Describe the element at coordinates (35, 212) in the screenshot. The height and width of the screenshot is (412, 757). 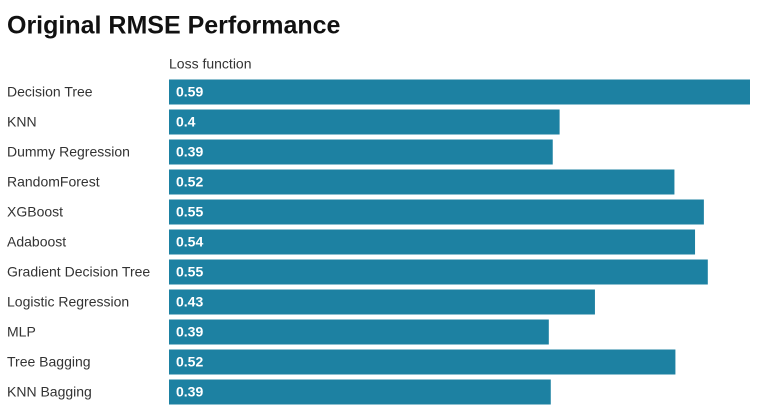
I see `category-label: XGBoost` at that location.